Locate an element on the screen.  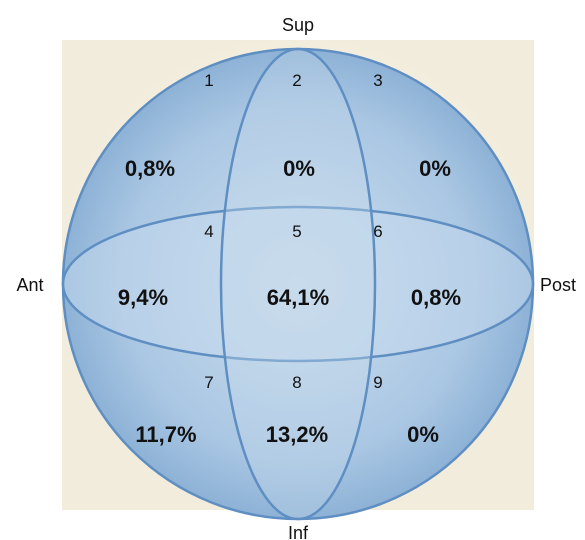
zone-1-percent: 0,8% is located at coordinates (150, 168).